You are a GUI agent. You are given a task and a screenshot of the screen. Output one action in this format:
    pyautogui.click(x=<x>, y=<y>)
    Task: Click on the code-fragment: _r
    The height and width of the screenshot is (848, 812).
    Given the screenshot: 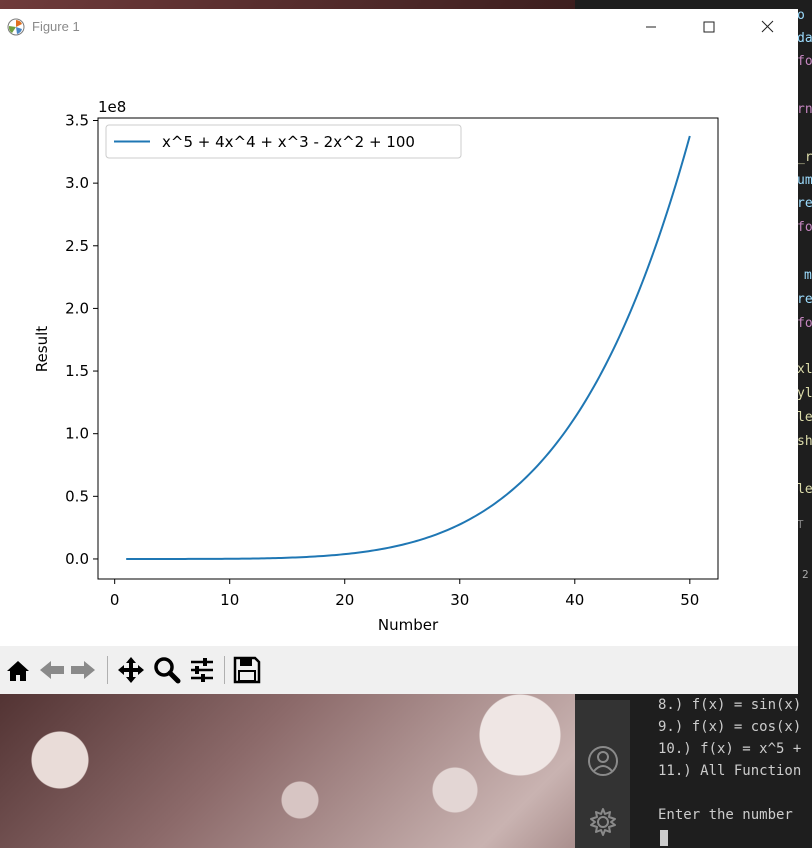 What is the action you would take?
    pyautogui.click(x=804, y=157)
    